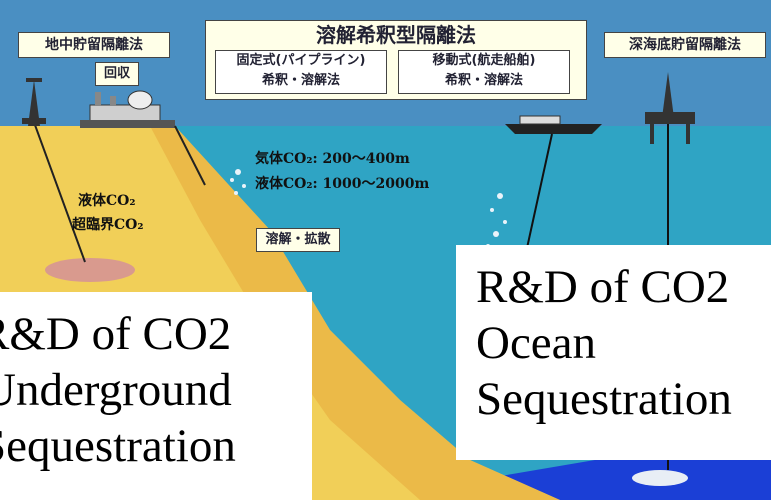  I want to click on mobile-method-line2: 希釈・溶解法, so click(483, 80).